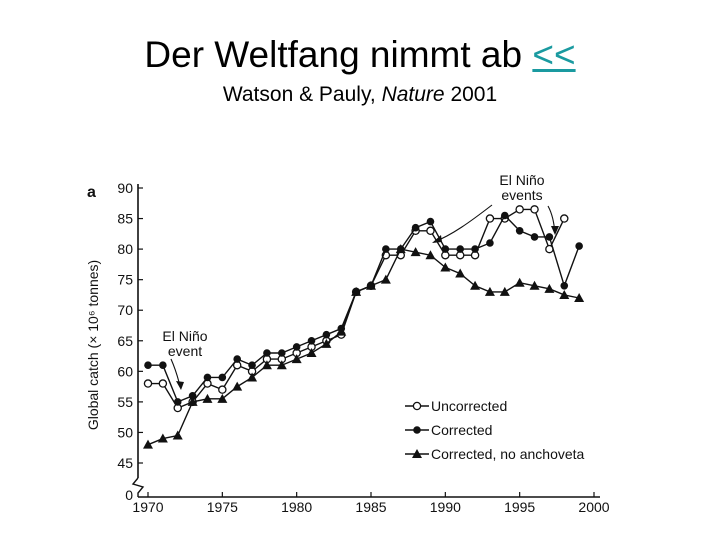 The height and width of the screenshot is (540, 720). I want to click on x-tick-label: 1990, so click(445, 507).